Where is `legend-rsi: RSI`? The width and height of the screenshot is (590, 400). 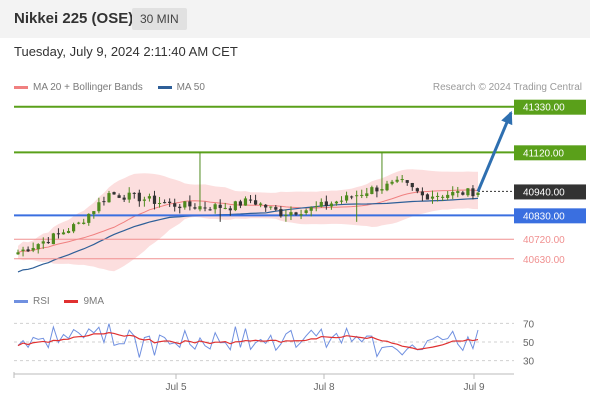 legend-rsi: RSI is located at coordinates (32, 301).